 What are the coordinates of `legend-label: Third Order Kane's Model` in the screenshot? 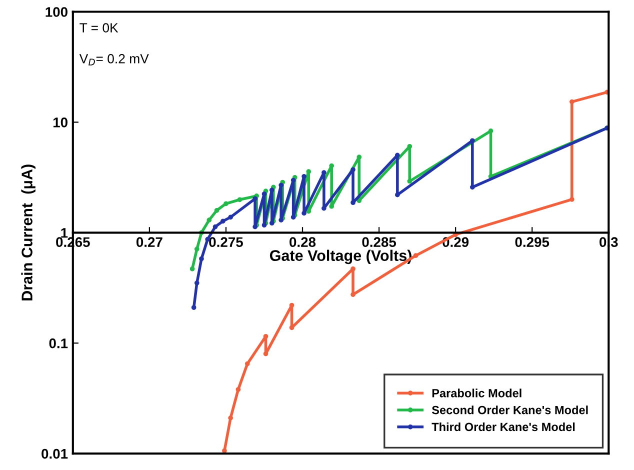 It's located at (503, 427).